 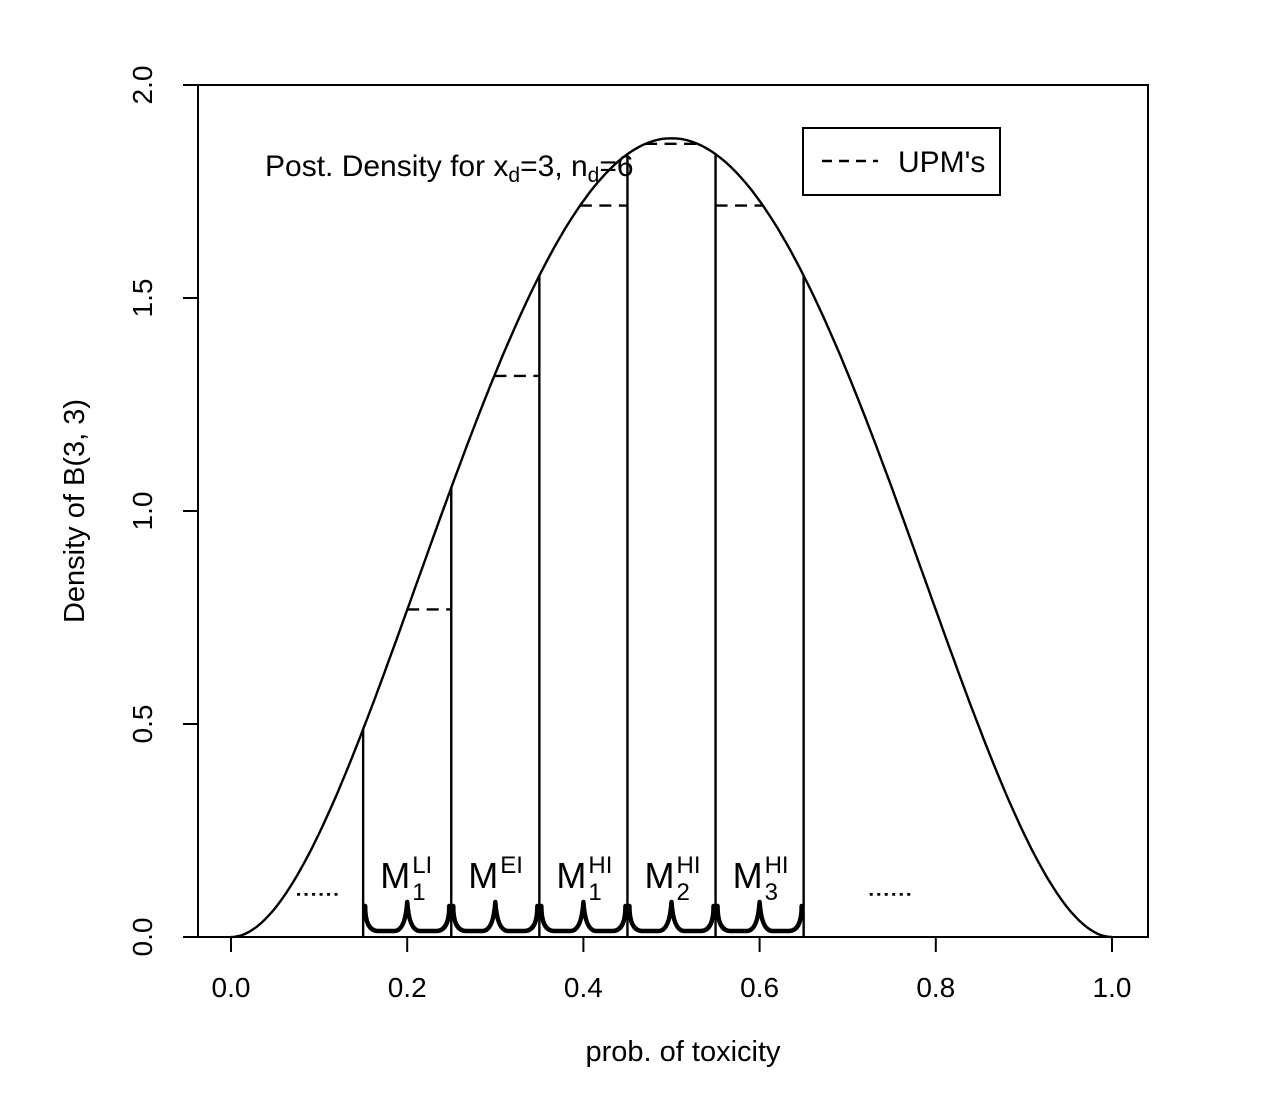 I want to click on x-axis-ticks: 0.0 0.2 0.4 0.6 0.8 1.0, so click(x=672, y=970).